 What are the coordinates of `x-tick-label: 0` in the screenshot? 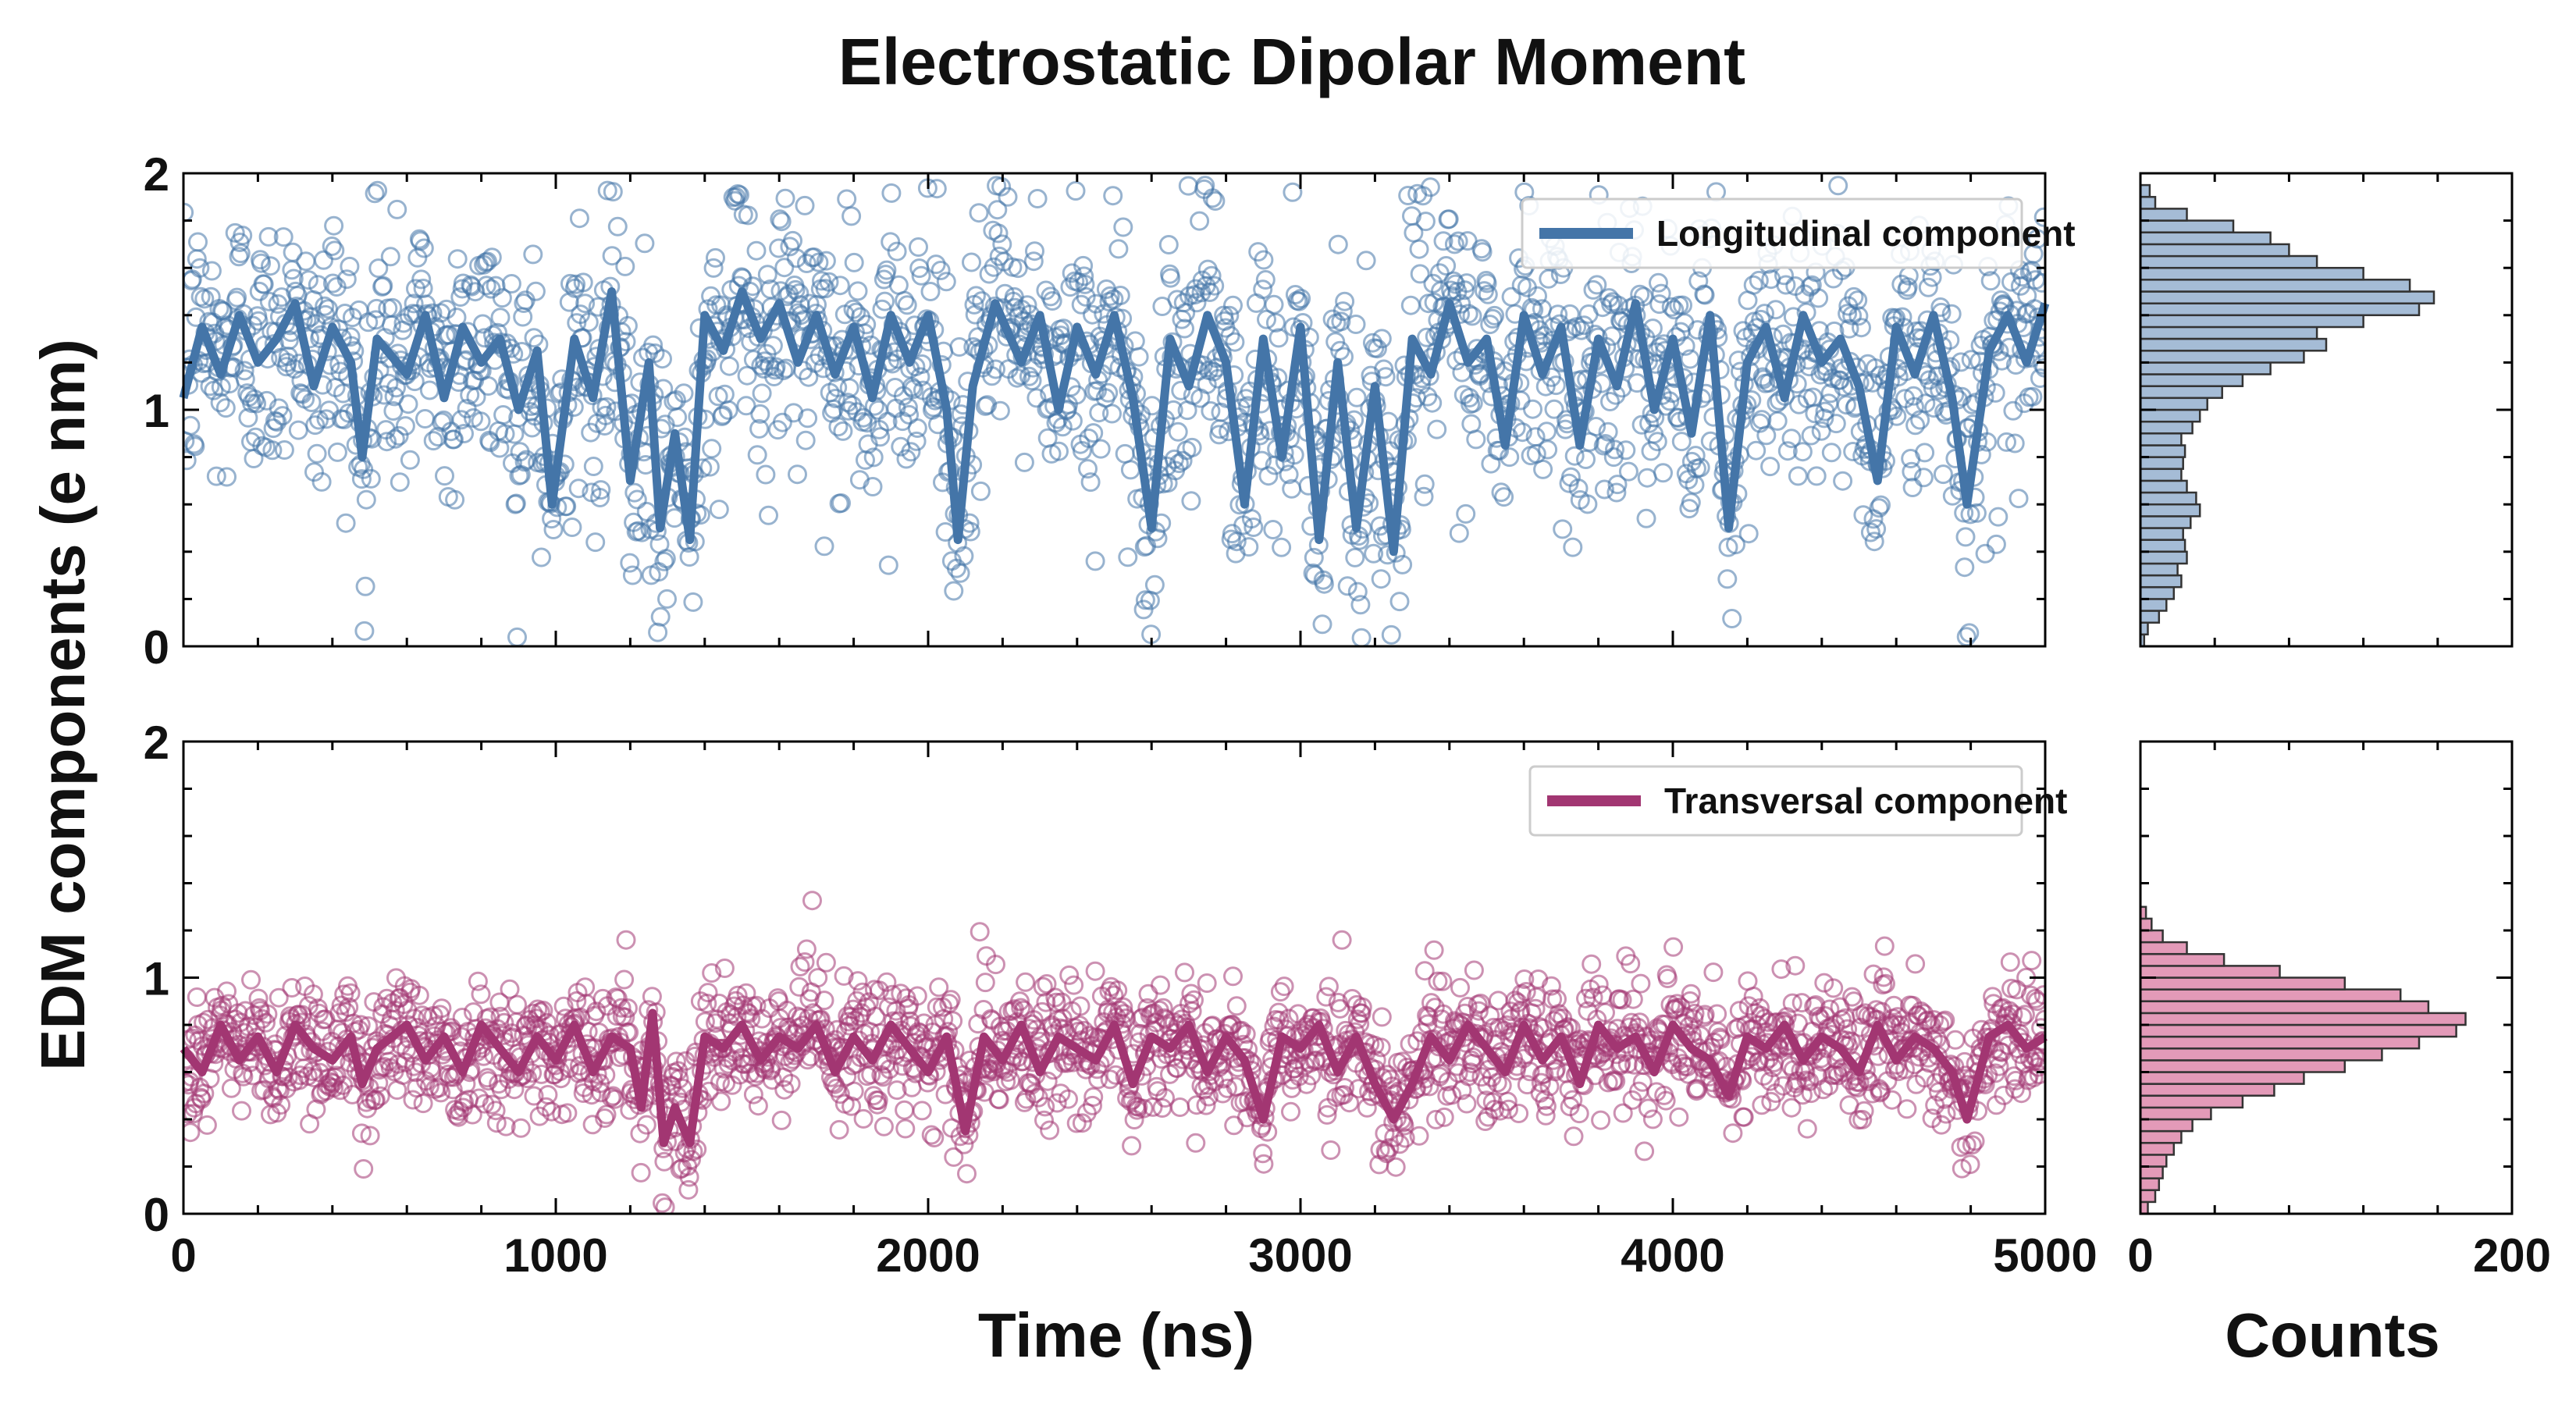 It's located at (183, 1255).